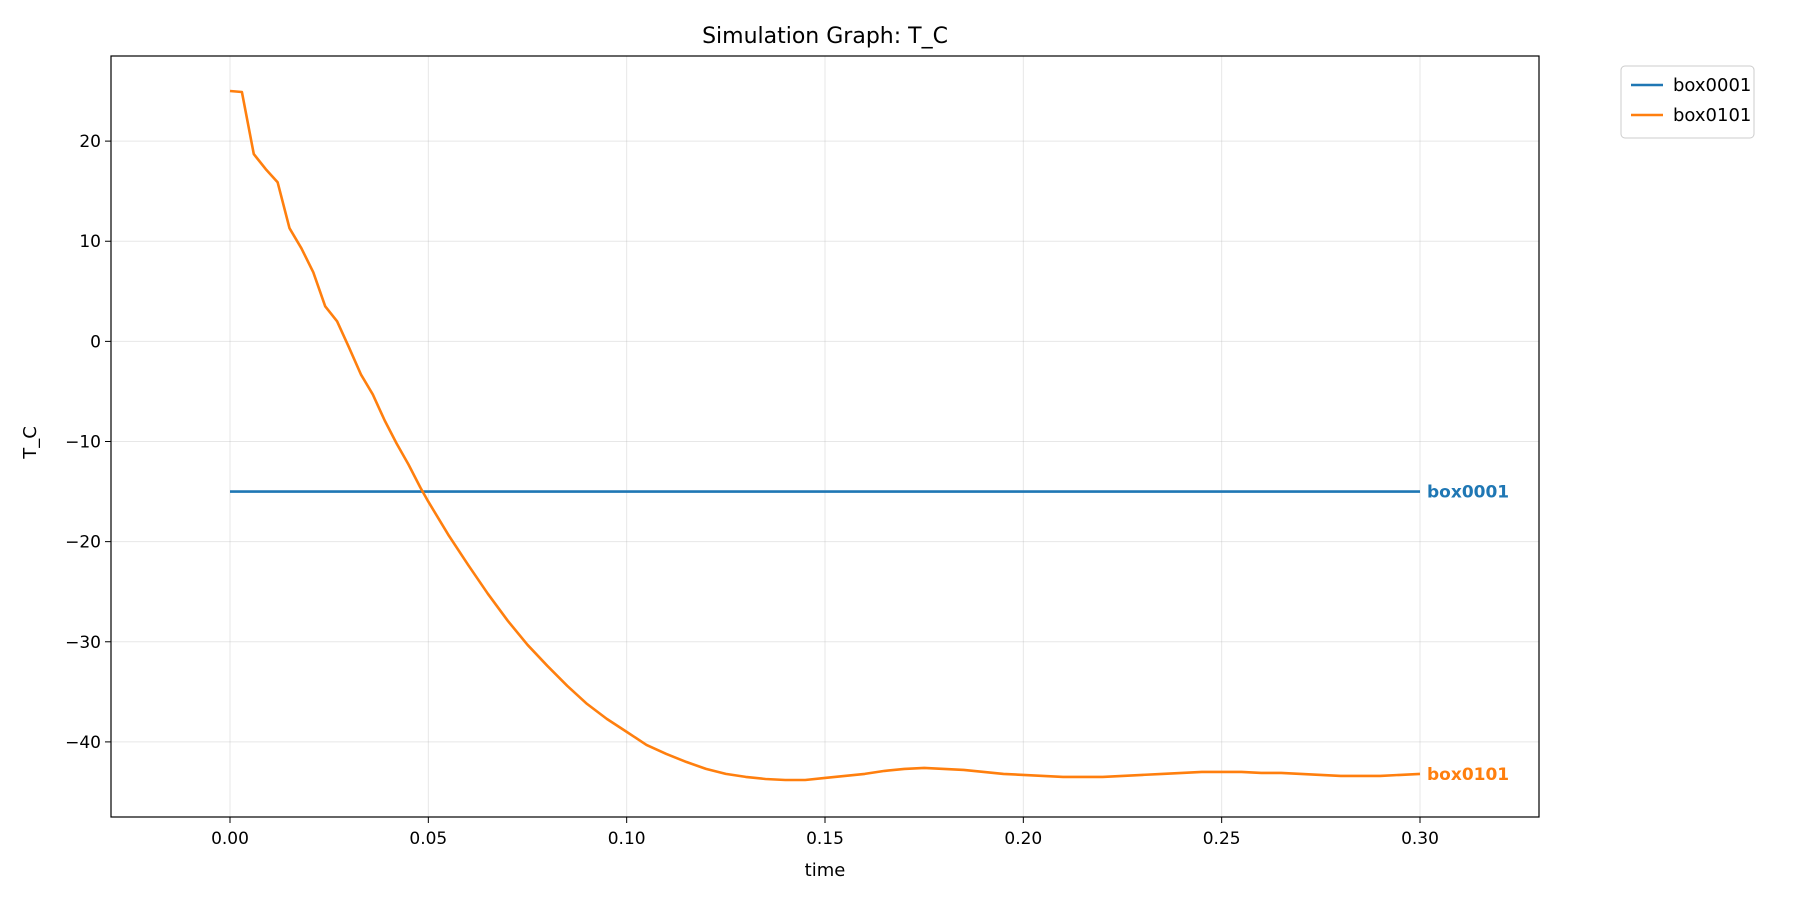  Describe the element at coordinates (428, 839) in the screenshot. I see `x-tick-label: 0.05` at that location.